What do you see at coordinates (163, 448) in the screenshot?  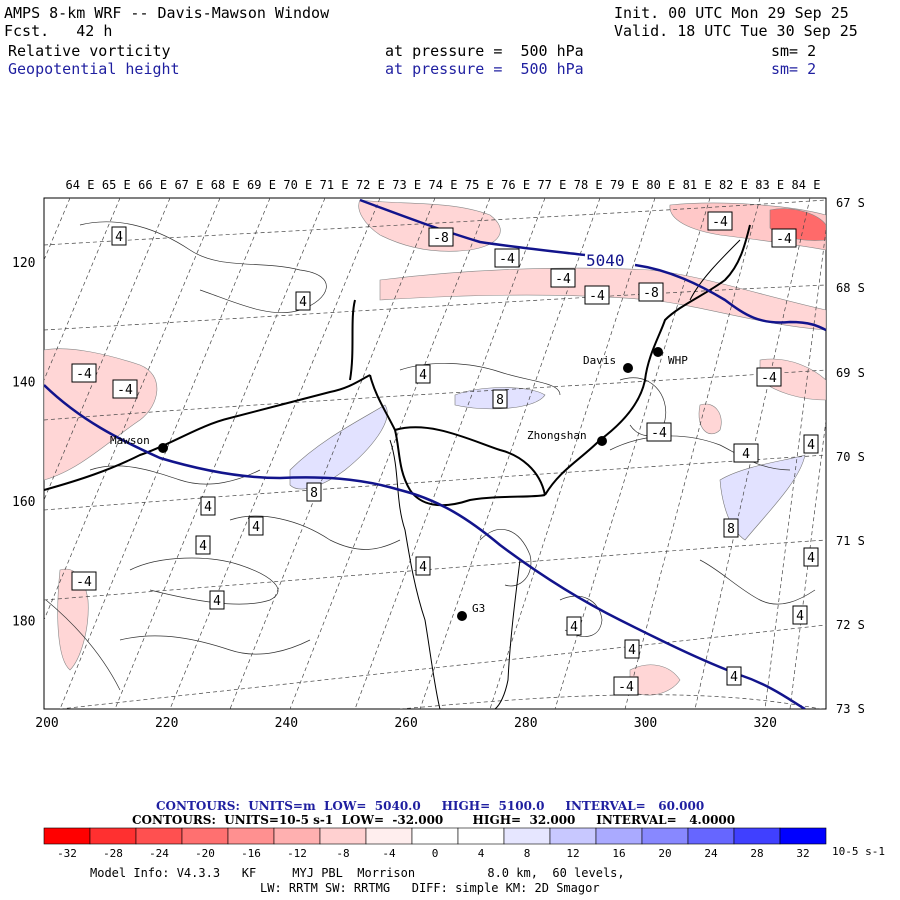 I see `station-marker-mawson` at bounding box center [163, 448].